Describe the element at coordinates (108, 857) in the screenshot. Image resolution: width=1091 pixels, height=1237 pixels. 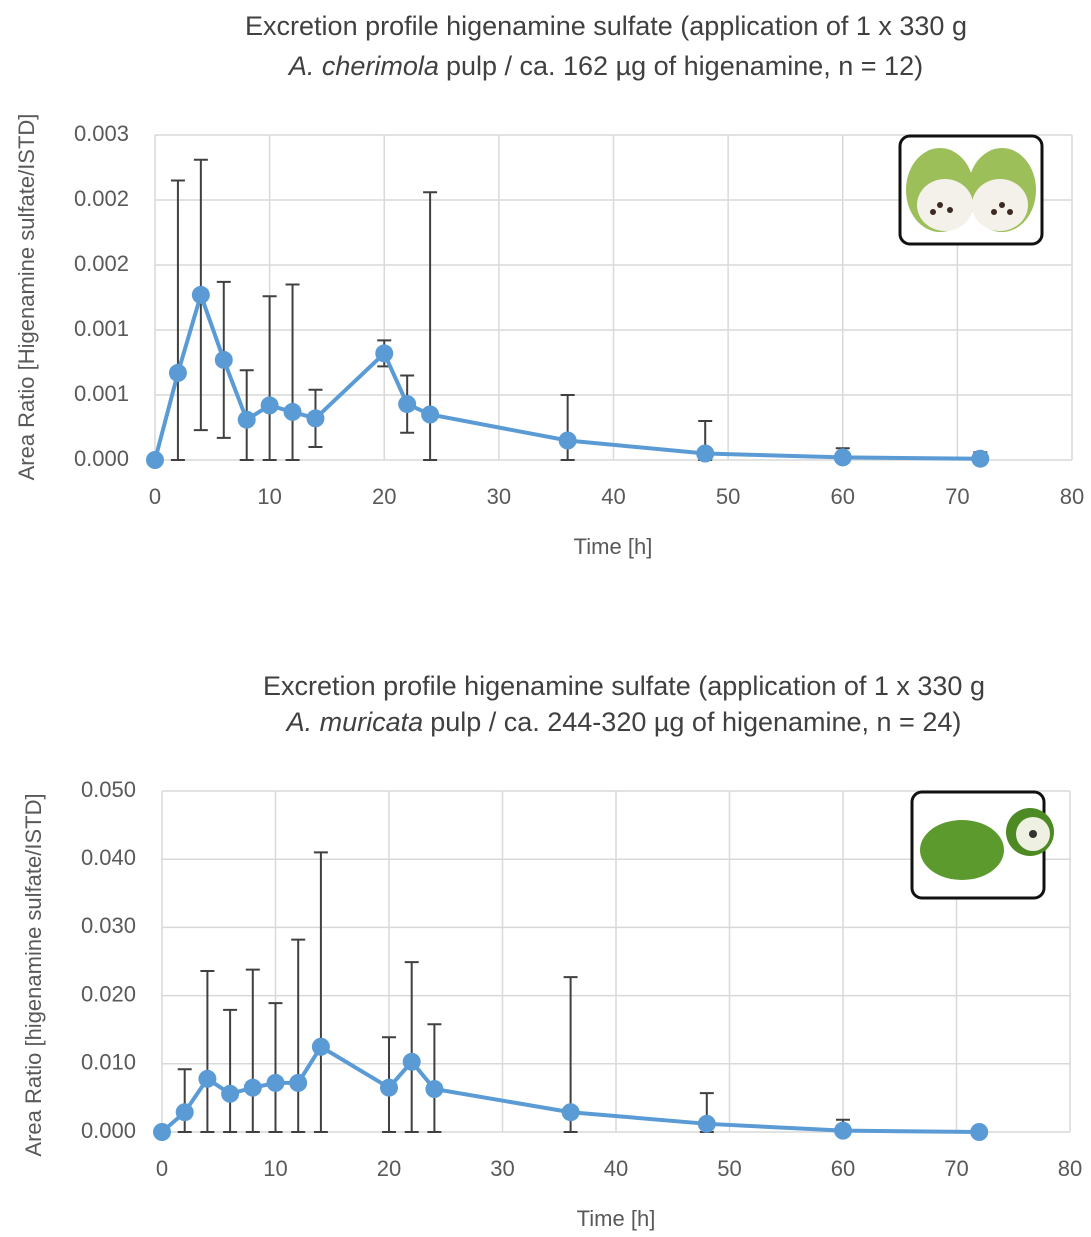
I see `y-tick-label: 0.040` at that location.